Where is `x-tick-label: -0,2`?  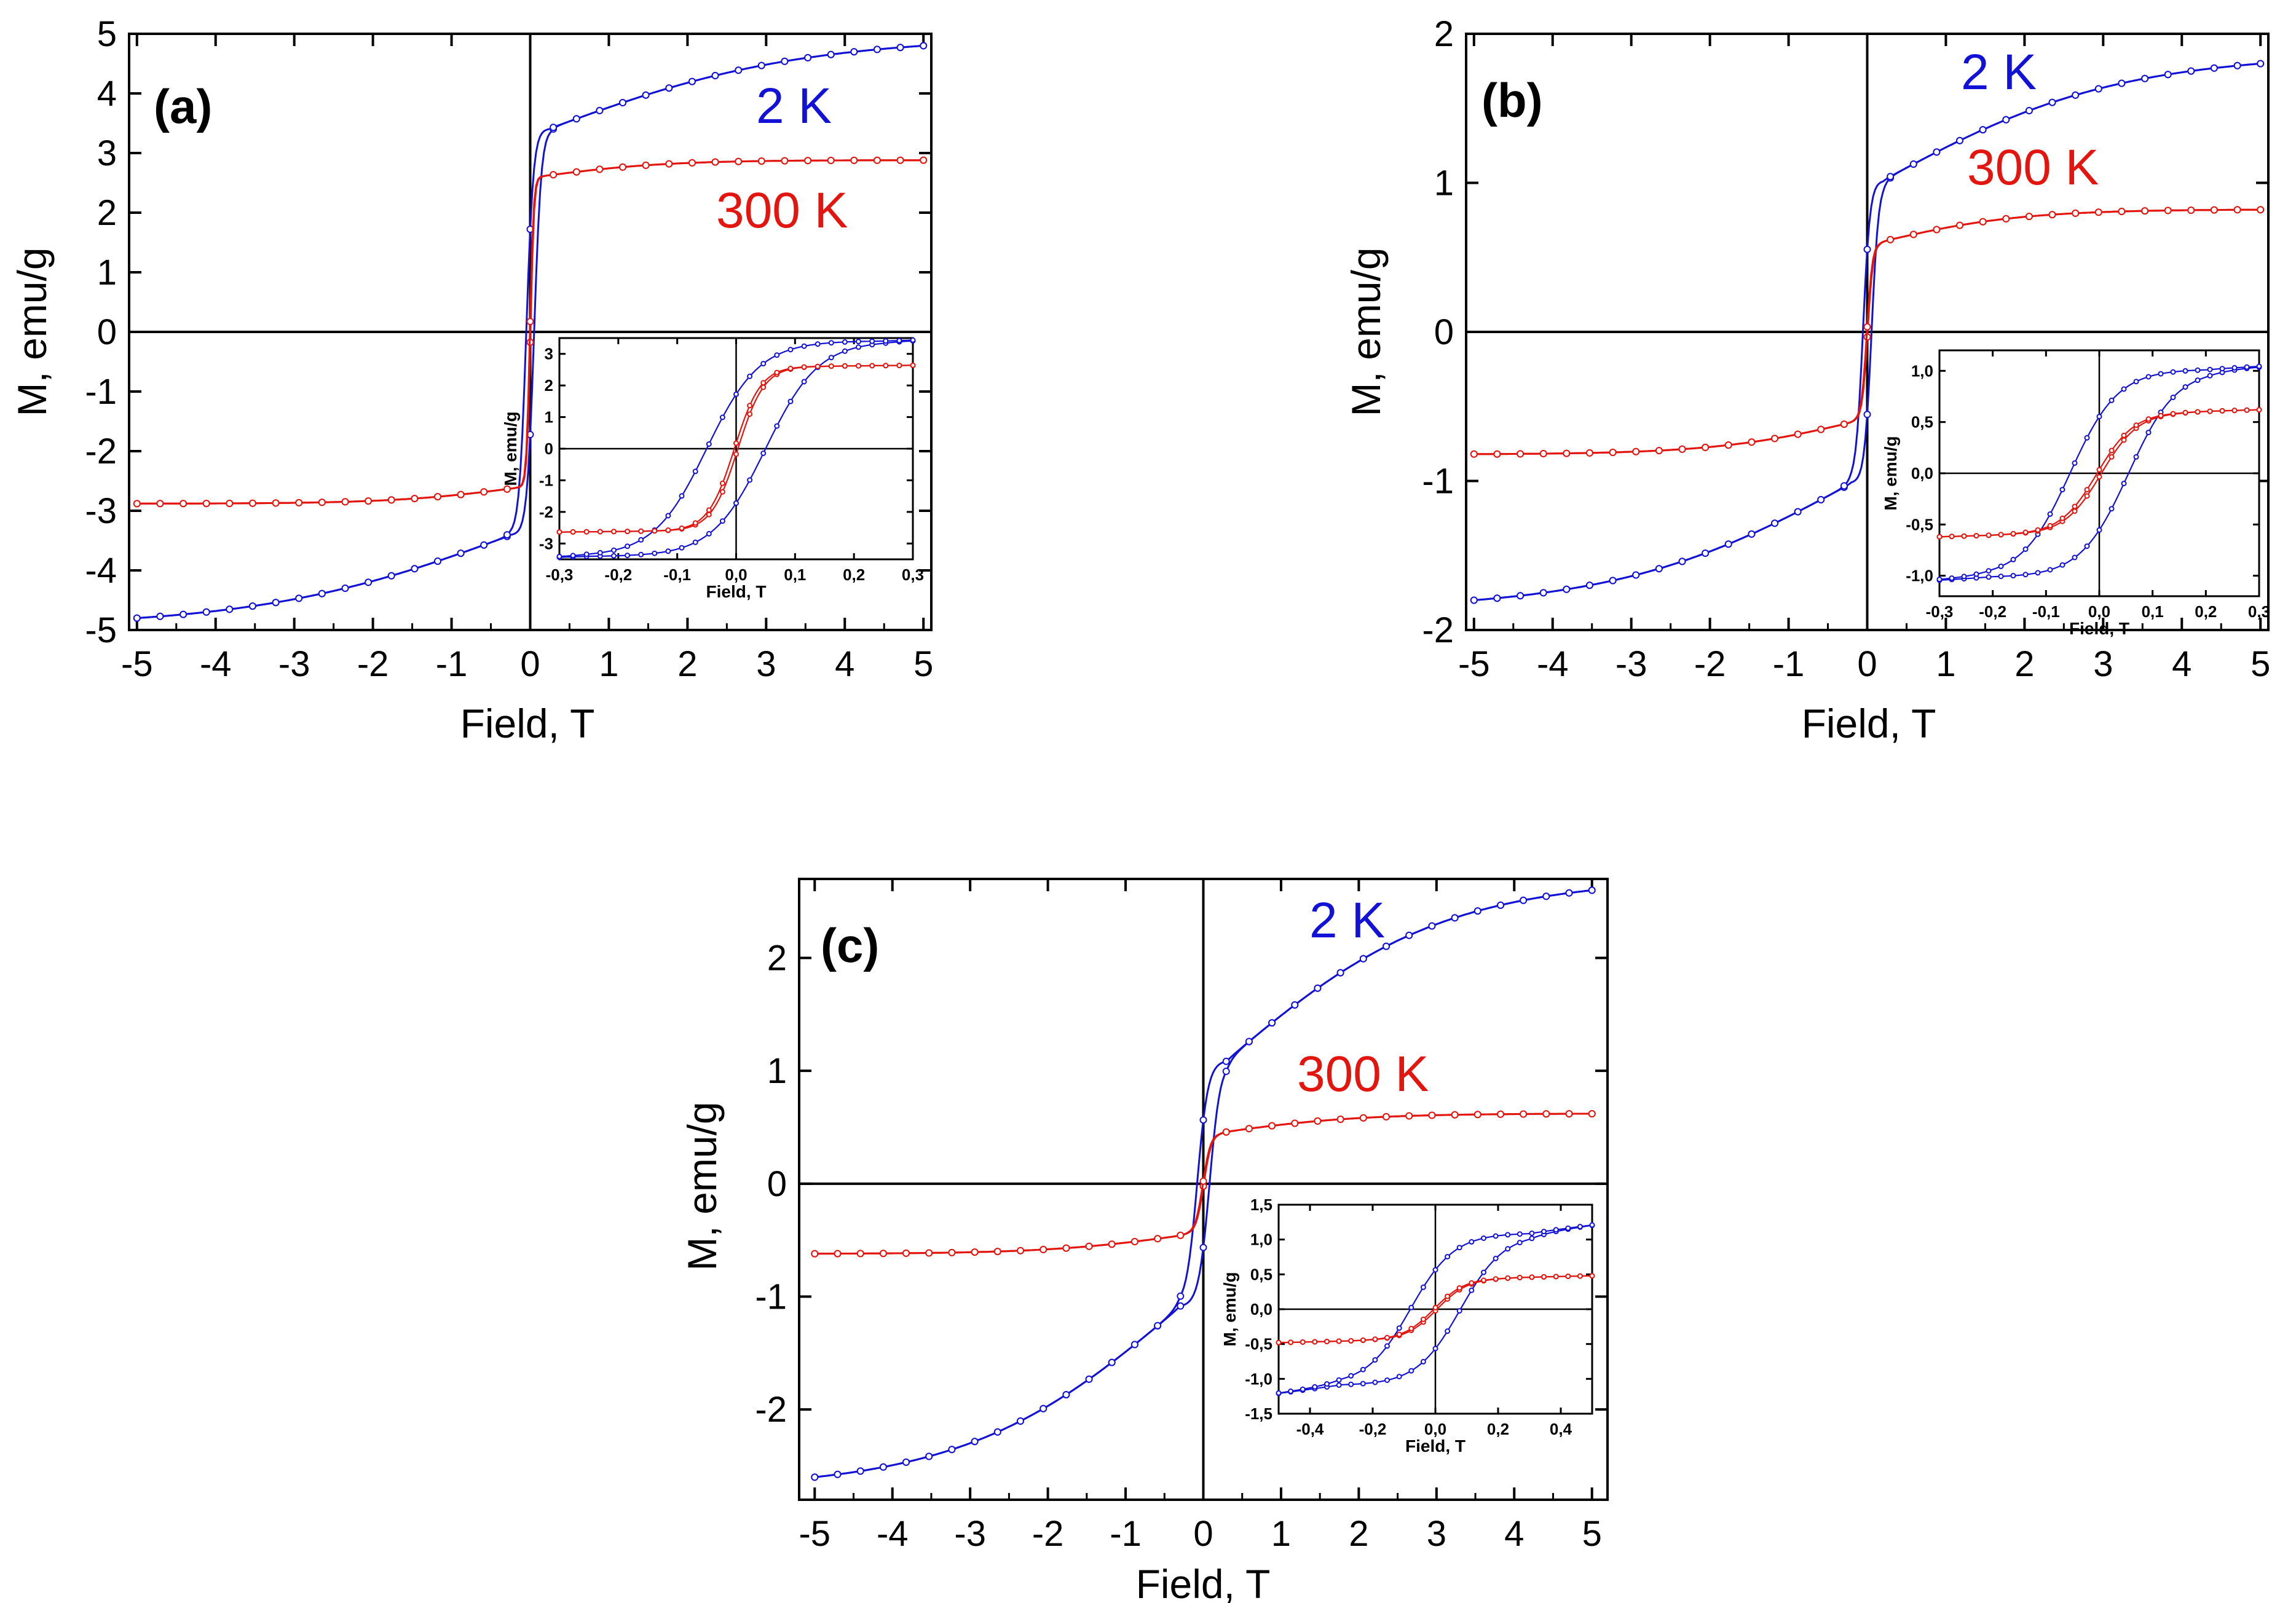 x-tick-label: -0,2 is located at coordinates (1993, 611).